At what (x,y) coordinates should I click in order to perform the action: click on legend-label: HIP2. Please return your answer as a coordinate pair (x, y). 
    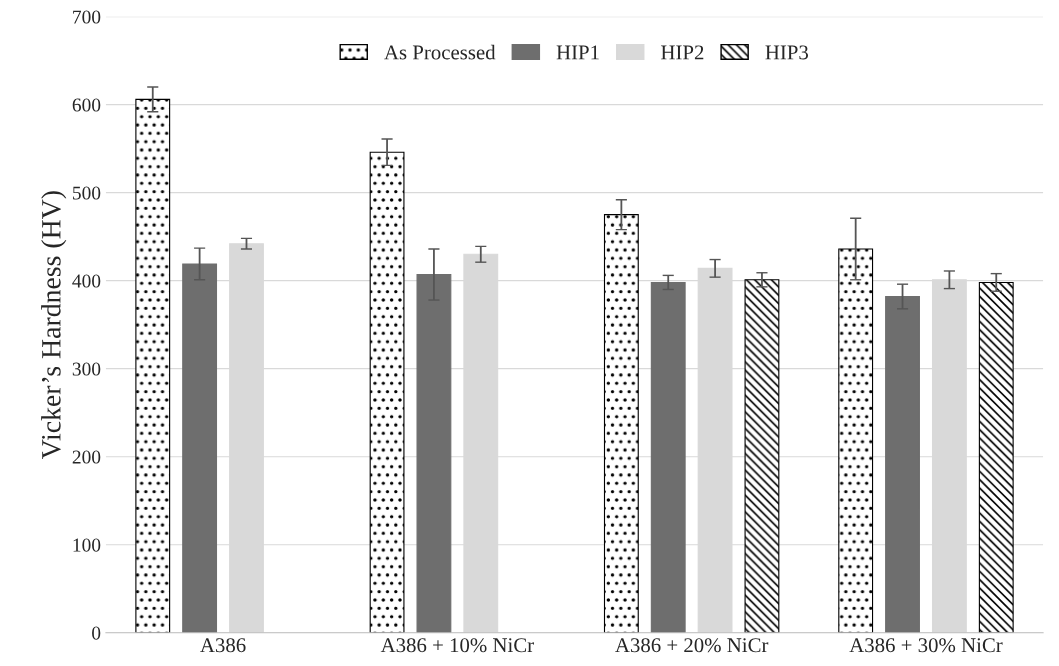
    Looking at the image, I should click on (682, 52).